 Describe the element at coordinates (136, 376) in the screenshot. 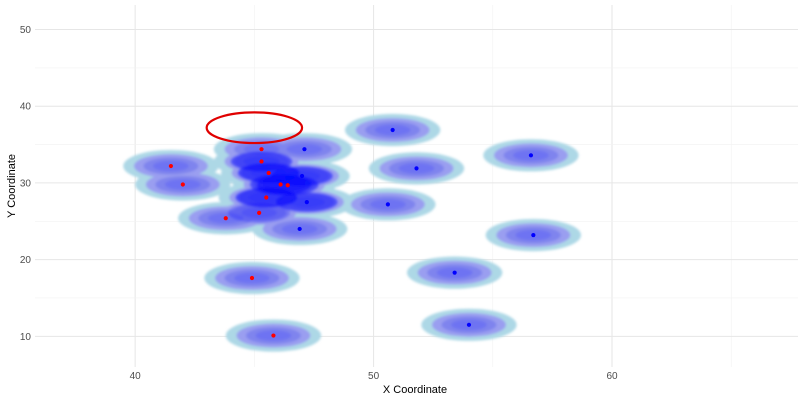

I see `x-tick-label: 40` at that location.